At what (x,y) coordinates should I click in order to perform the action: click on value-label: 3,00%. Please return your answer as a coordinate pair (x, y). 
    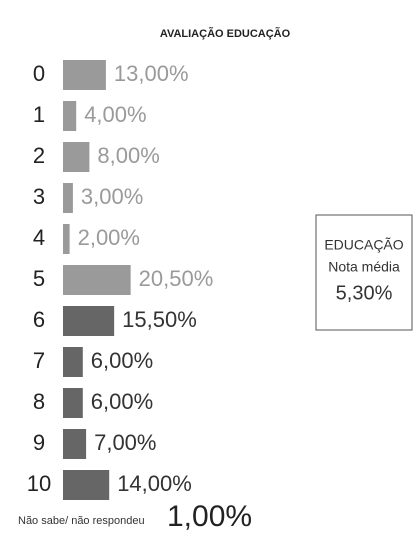
    Looking at the image, I should click on (112, 196).